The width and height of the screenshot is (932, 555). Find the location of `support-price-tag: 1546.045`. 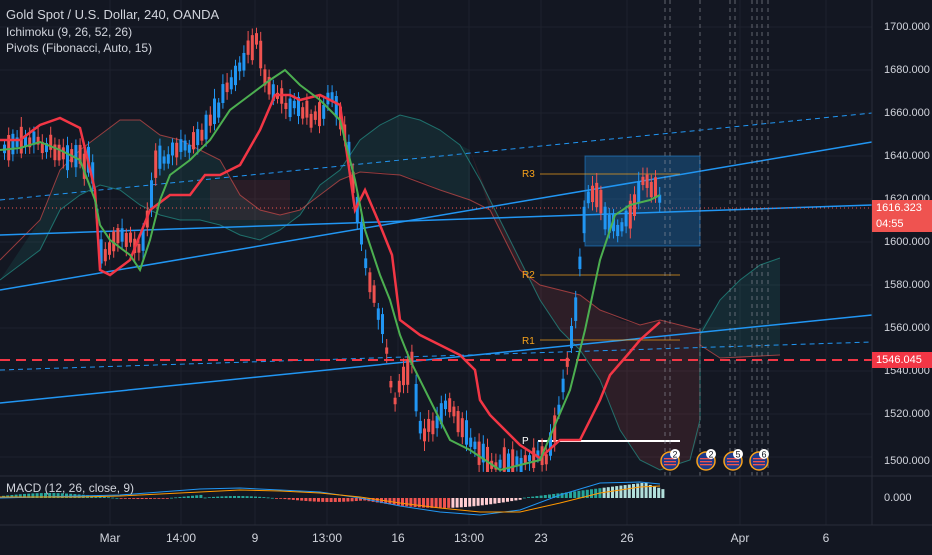

support-price-tag: 1546.045 is located at coordinates (902, 360).